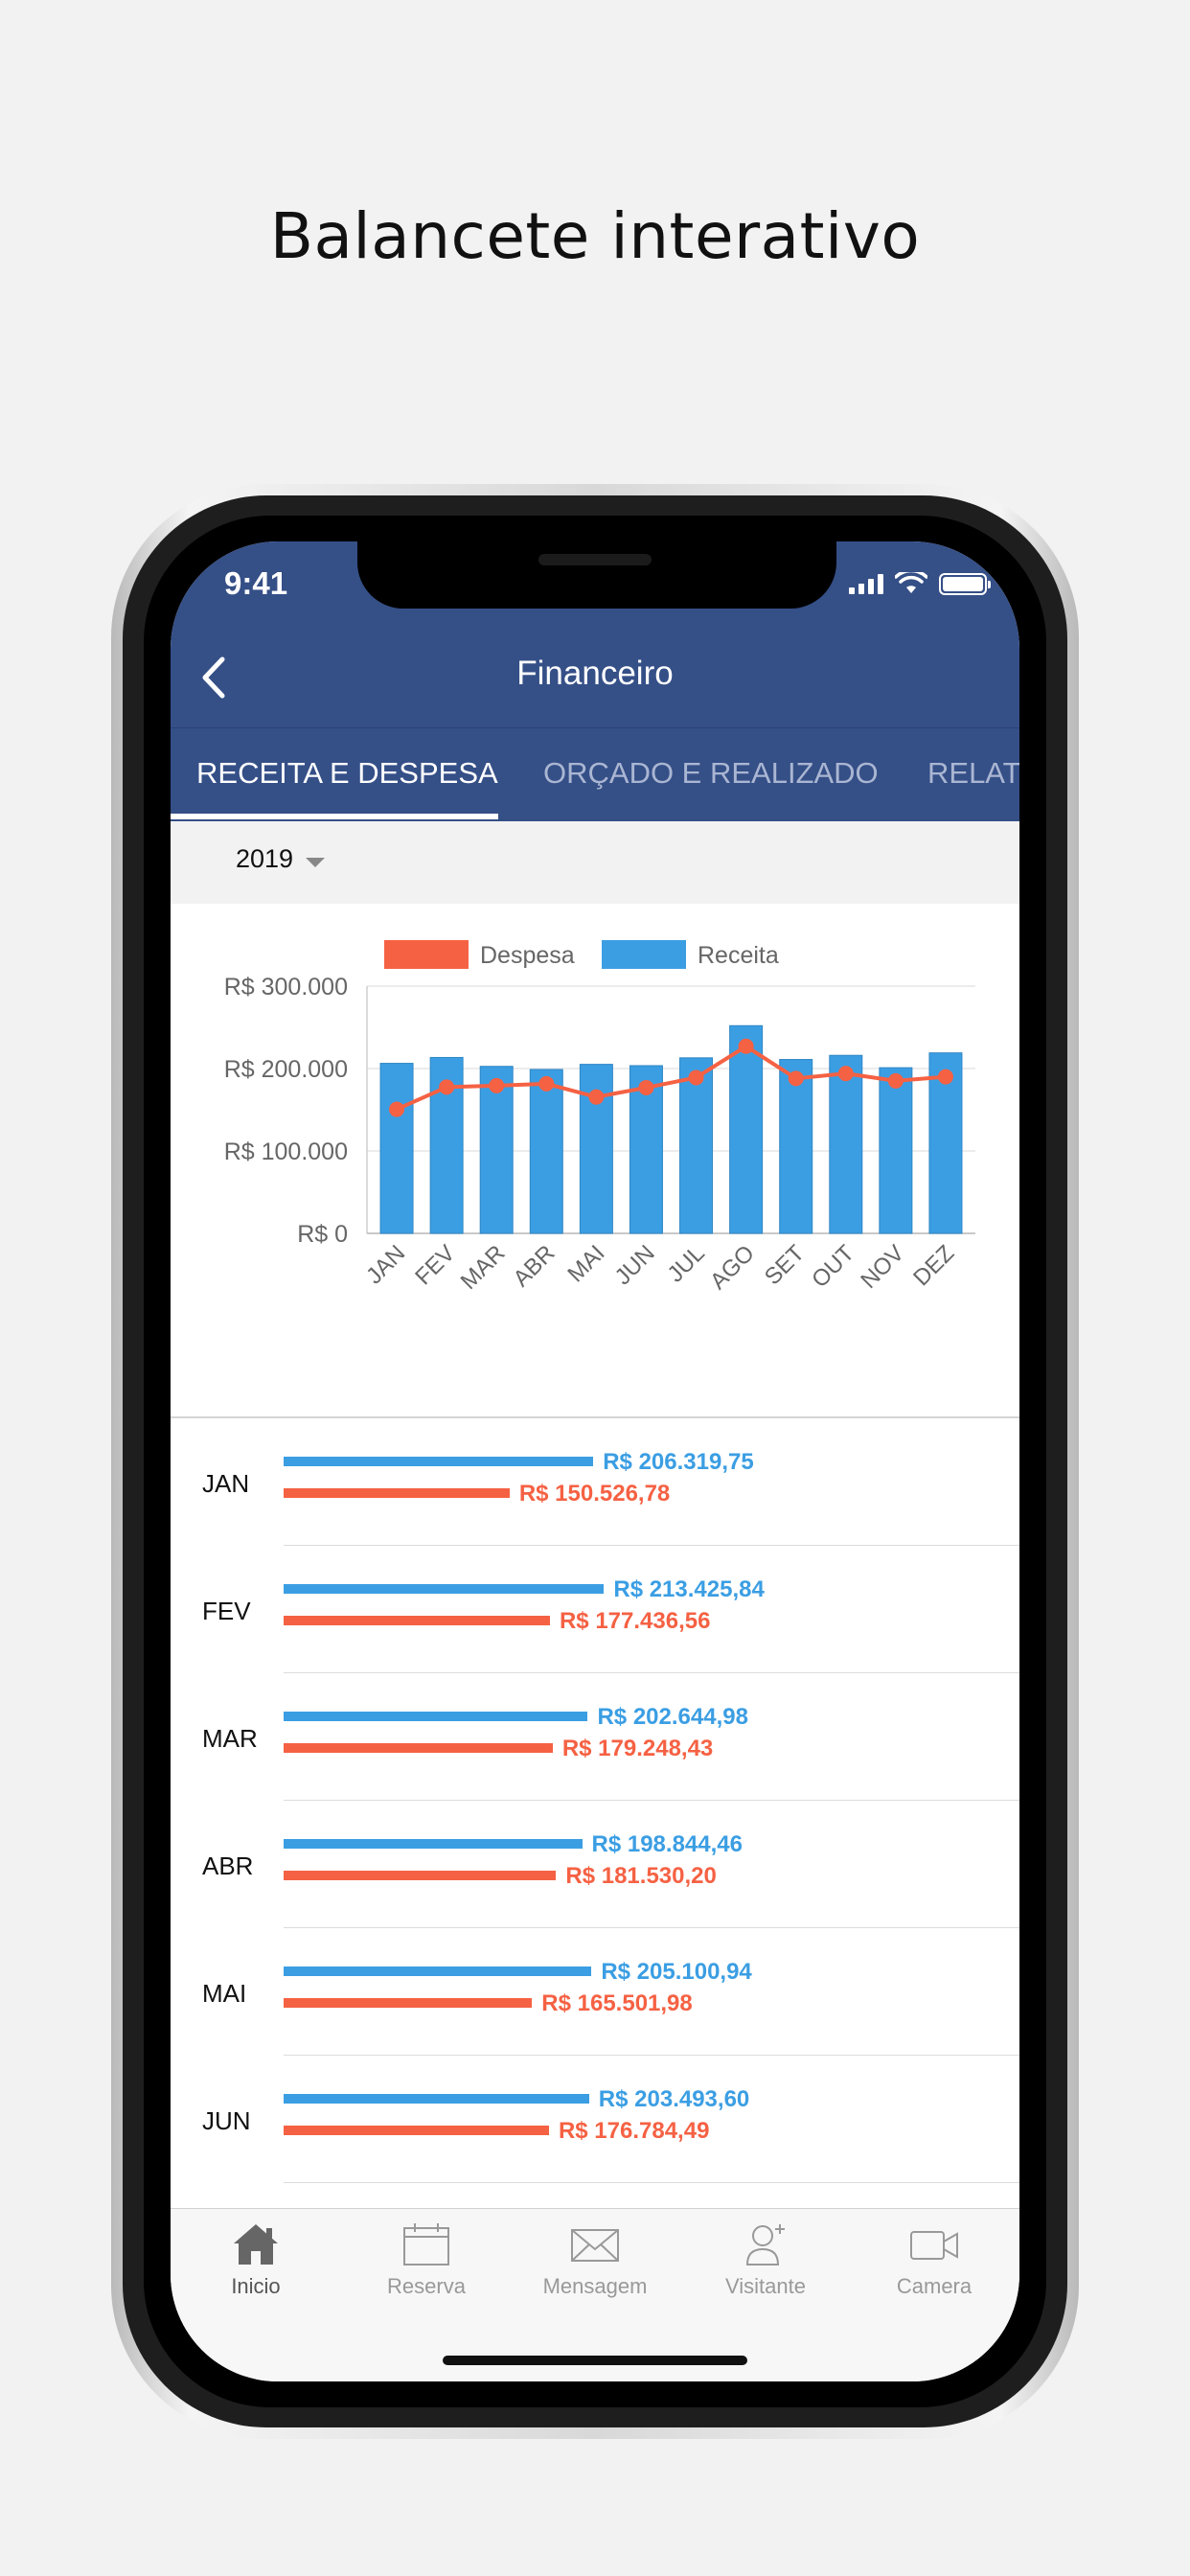  Describe the element at coordinates (386, 1264) in the screenshot. I see `x-tick-label: JAN` at that location.